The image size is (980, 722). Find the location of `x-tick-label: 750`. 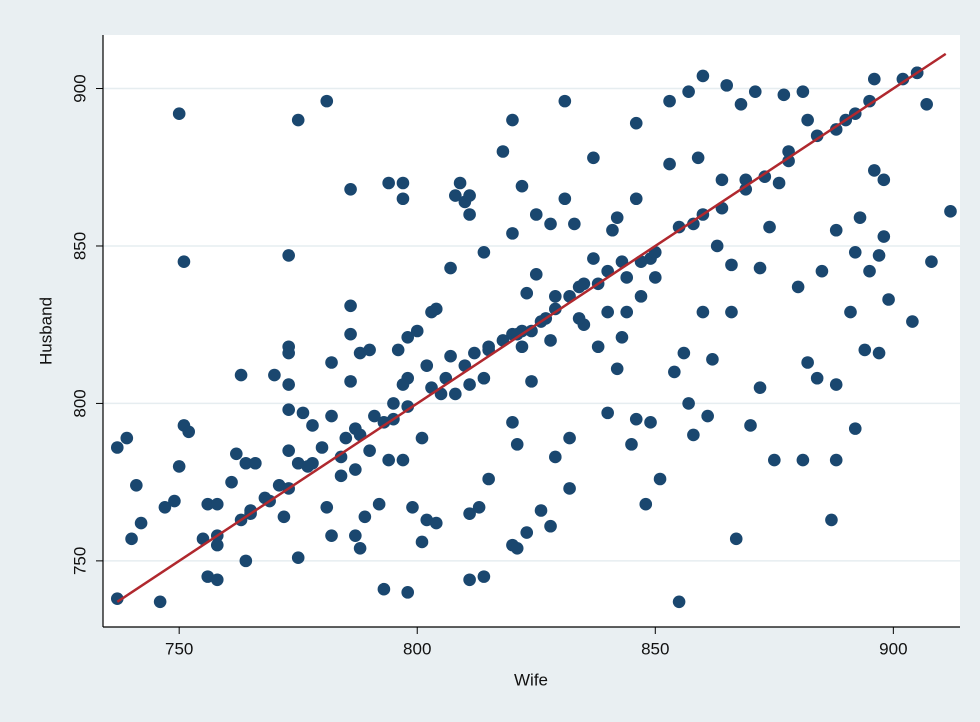

x-tick-label: 750 is located at coordinates (179, 648).